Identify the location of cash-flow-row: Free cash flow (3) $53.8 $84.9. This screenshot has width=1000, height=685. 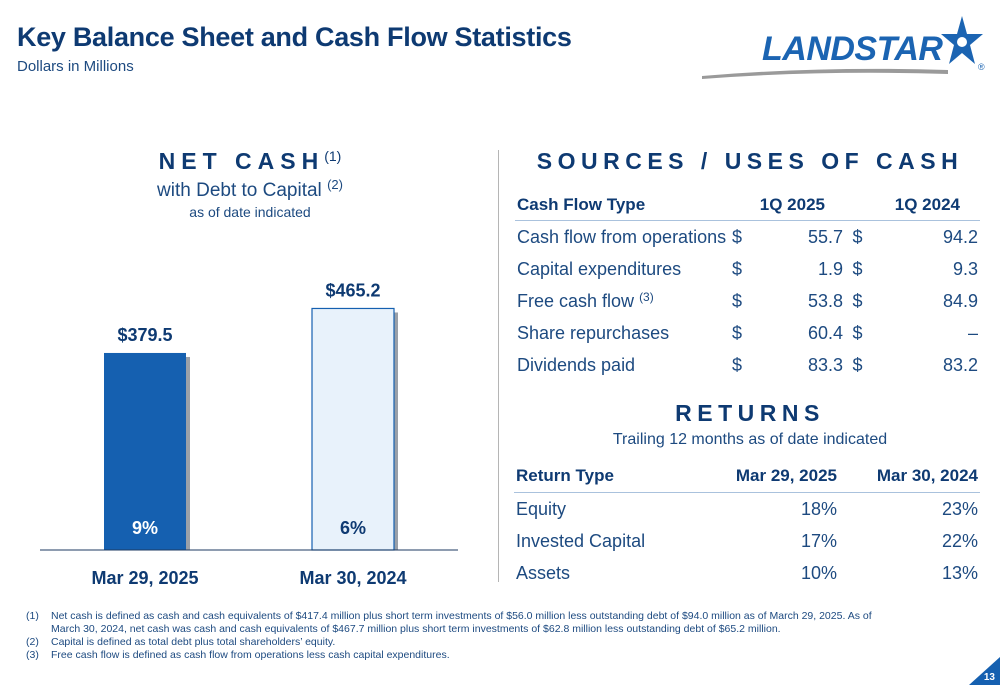
(747, 301).